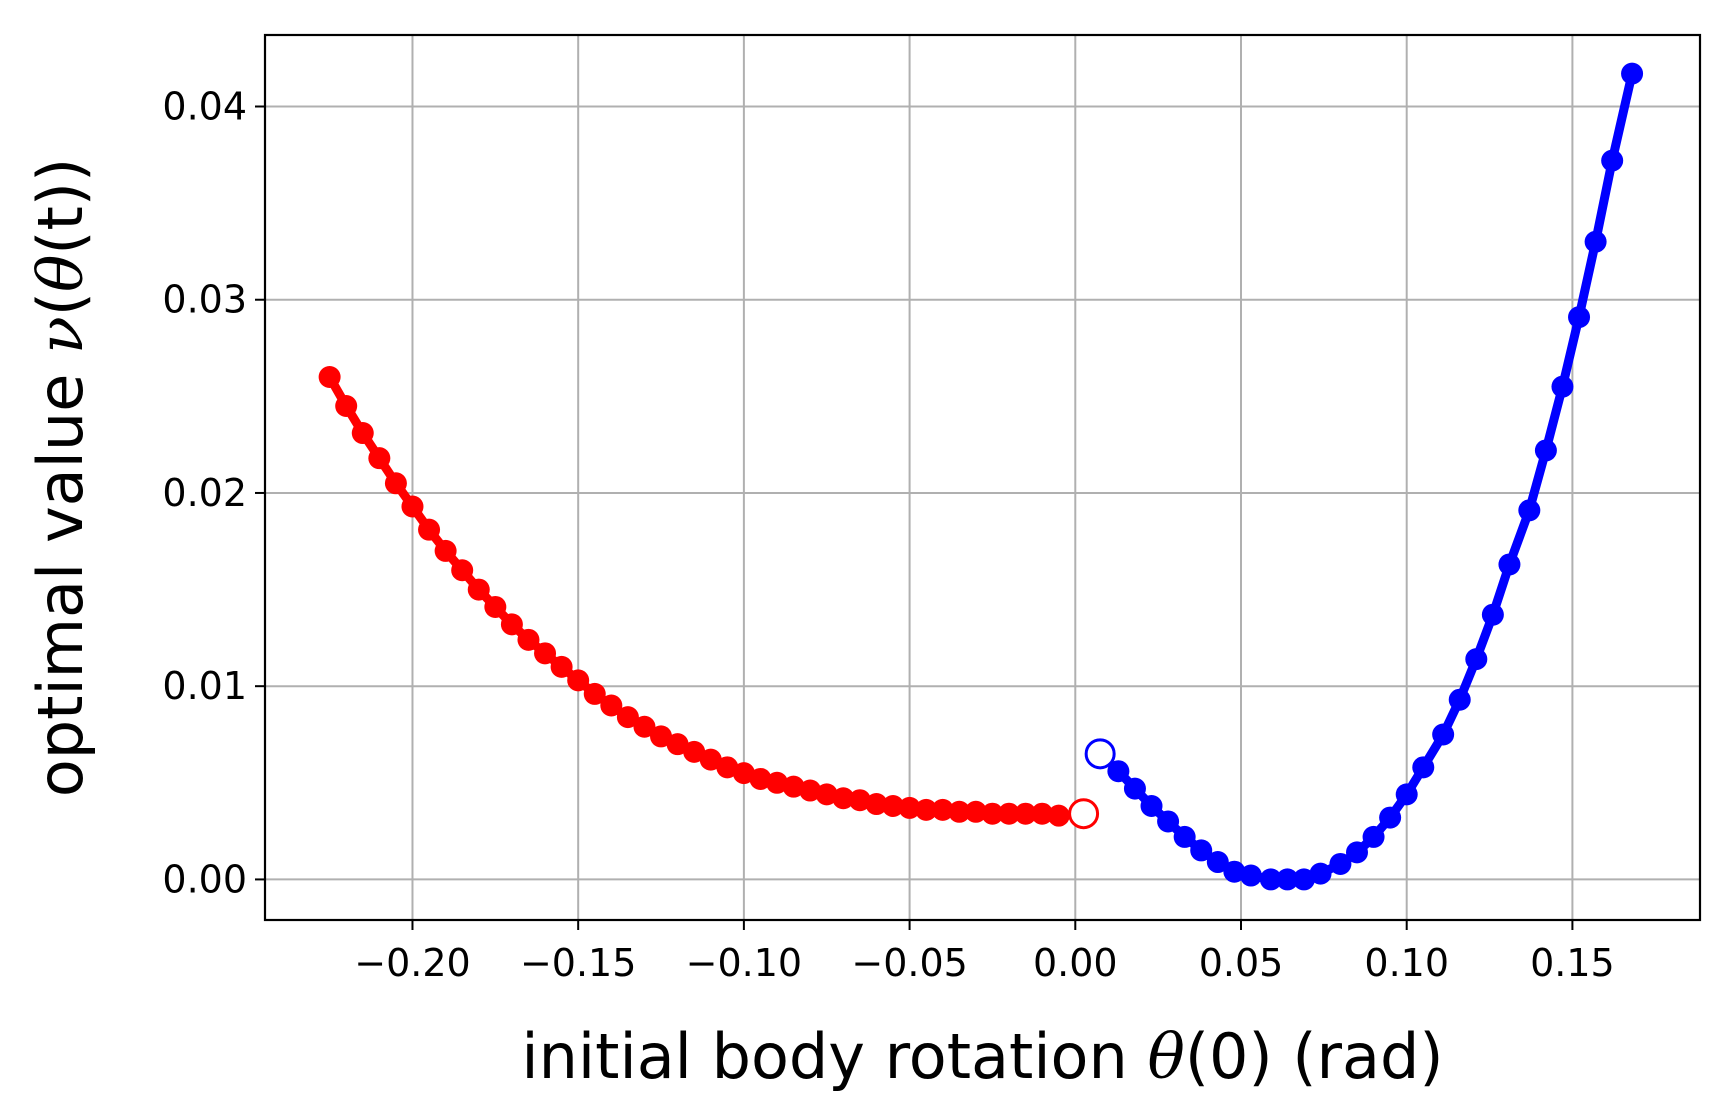 This screenshot has width=1726, height=1120. I want to click on y-tick-label: 0.00, so click(204, 879).